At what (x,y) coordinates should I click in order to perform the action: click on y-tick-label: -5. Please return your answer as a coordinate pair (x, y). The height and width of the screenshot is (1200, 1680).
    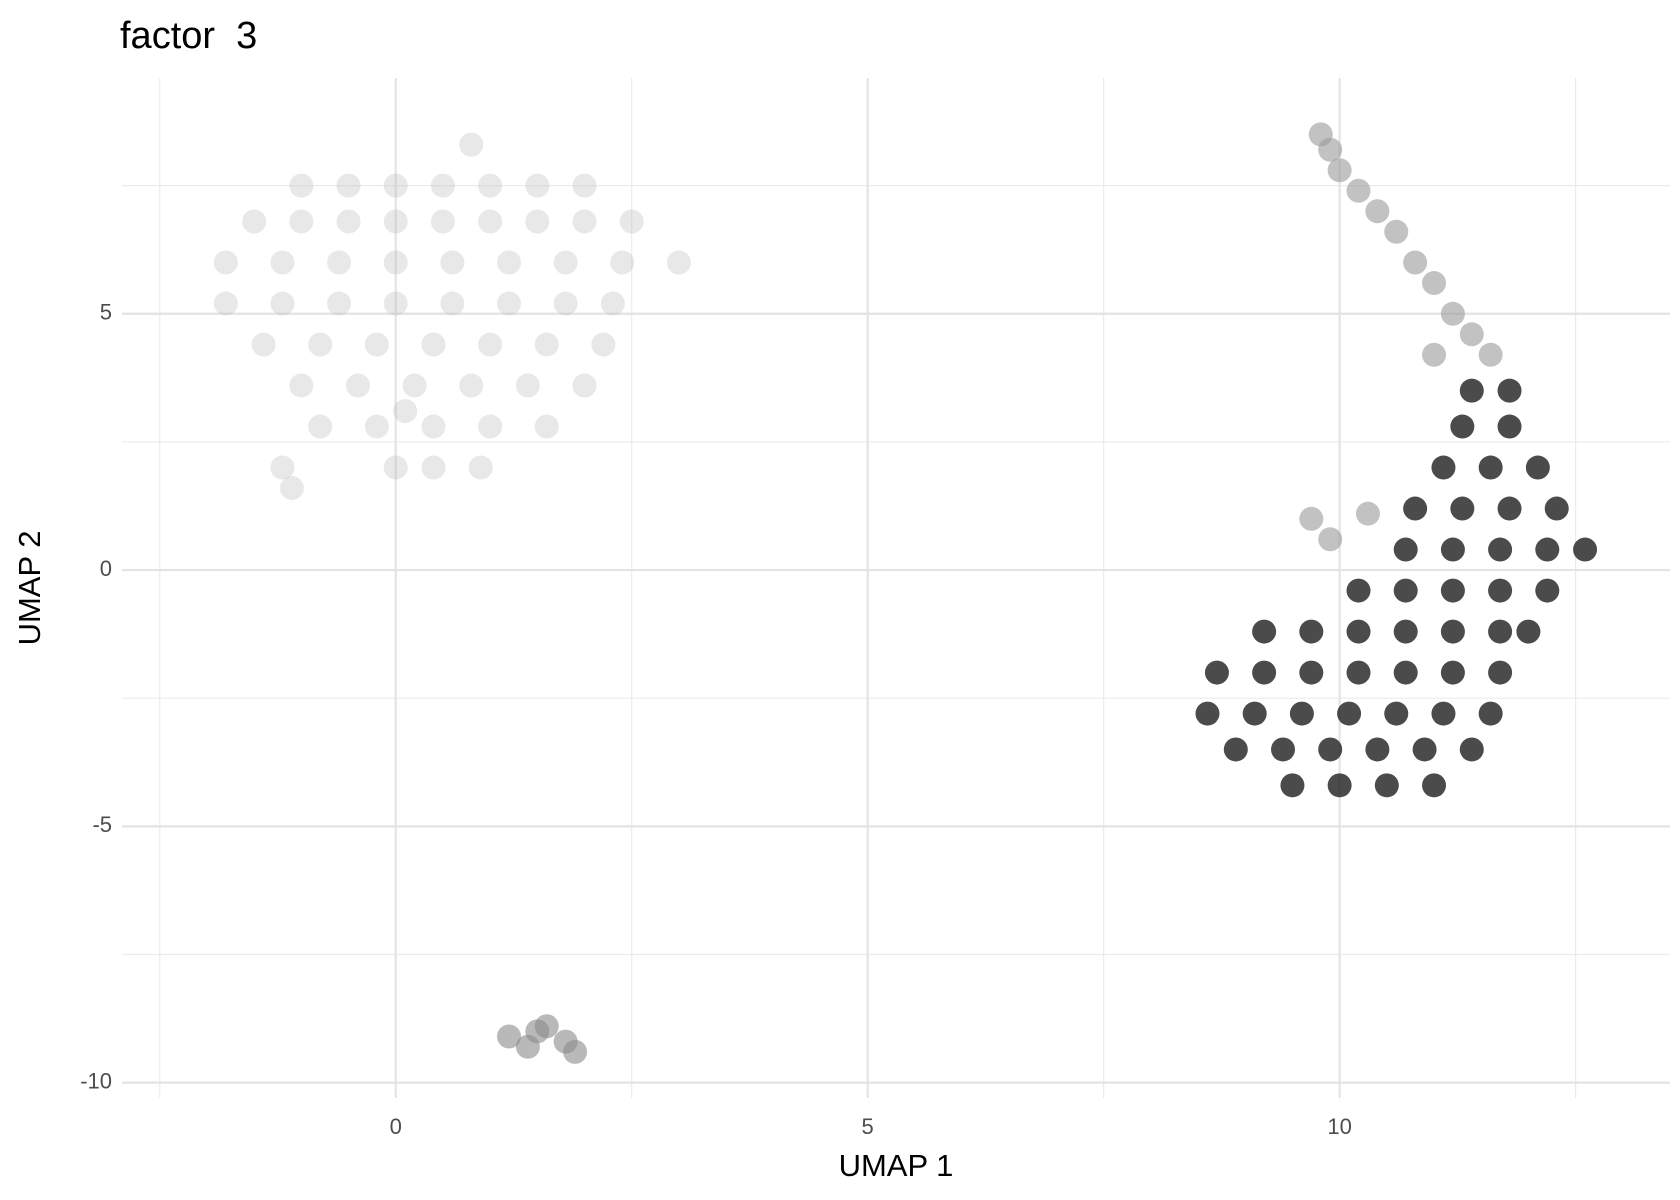
    Looking at the image, I should click on (102, 824).